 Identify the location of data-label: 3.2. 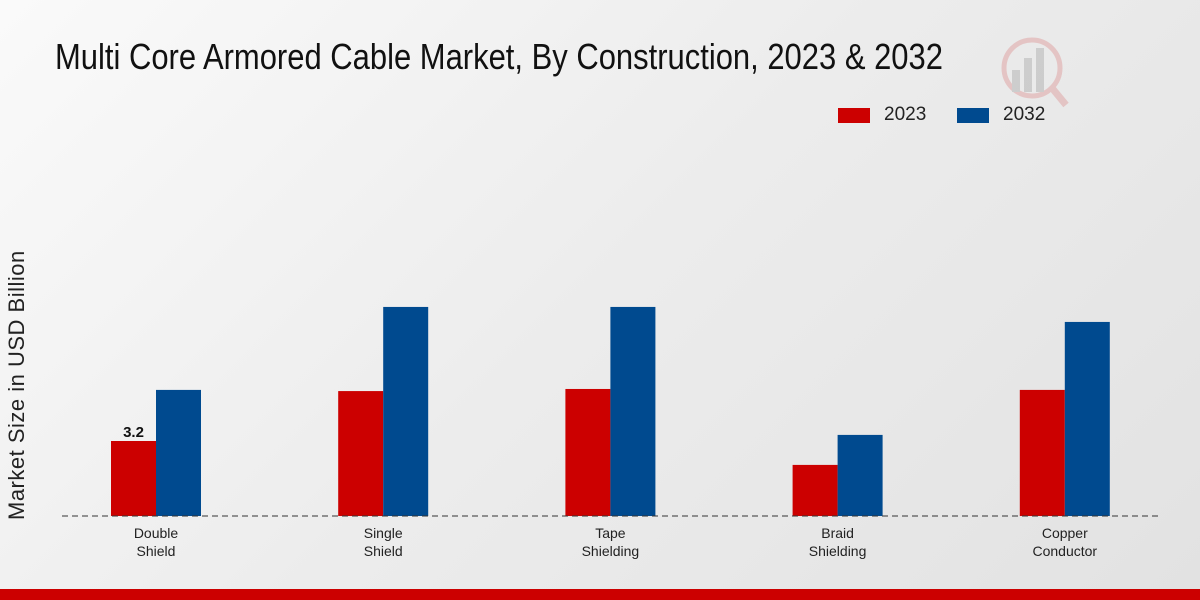
(133, 432).